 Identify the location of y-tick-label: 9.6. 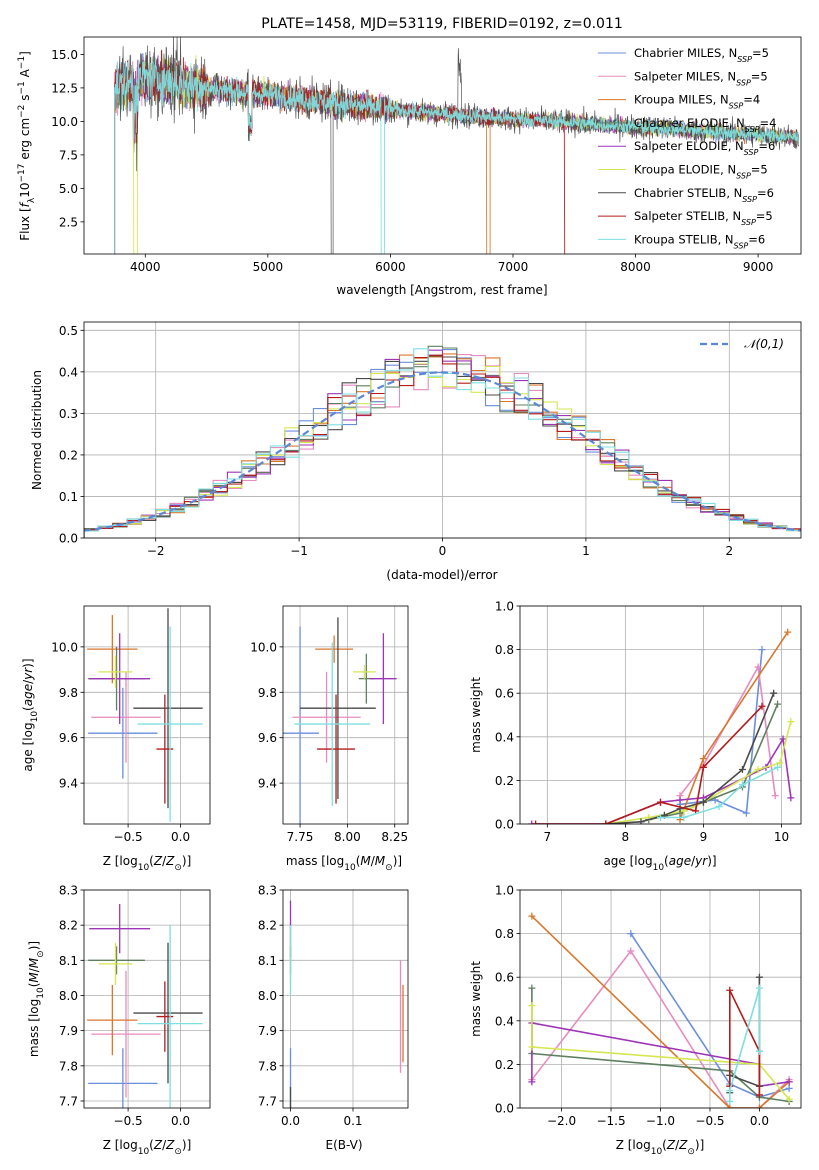
(68, 738).